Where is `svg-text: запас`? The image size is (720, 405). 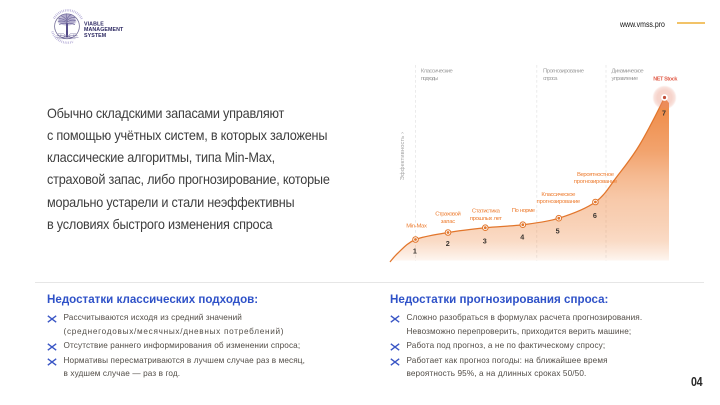 svg-text: запас is located at coordinates (448, 222).